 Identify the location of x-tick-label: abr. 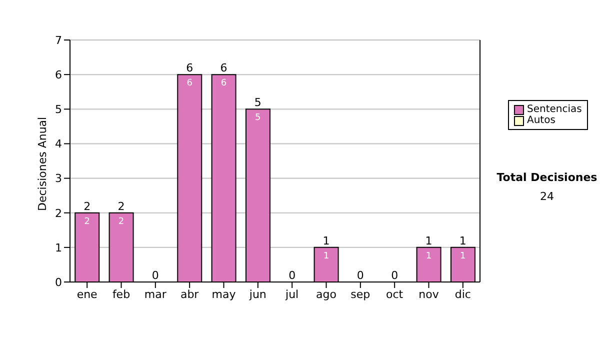
(190, 294).